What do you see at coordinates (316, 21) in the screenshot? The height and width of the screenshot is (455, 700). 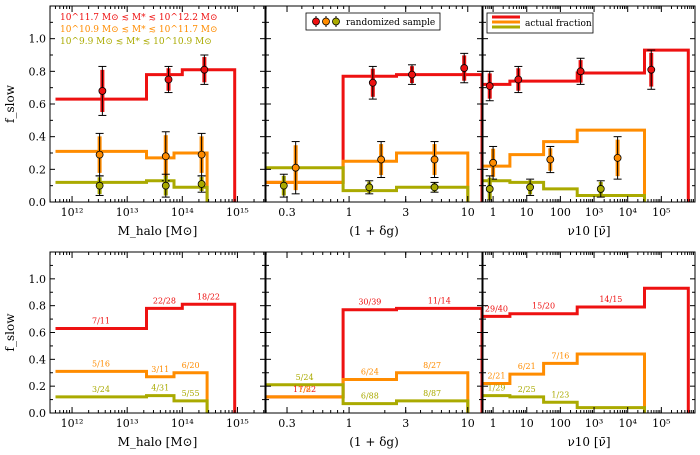 I see `legend-marker-high` at bounding box center [316, 21].